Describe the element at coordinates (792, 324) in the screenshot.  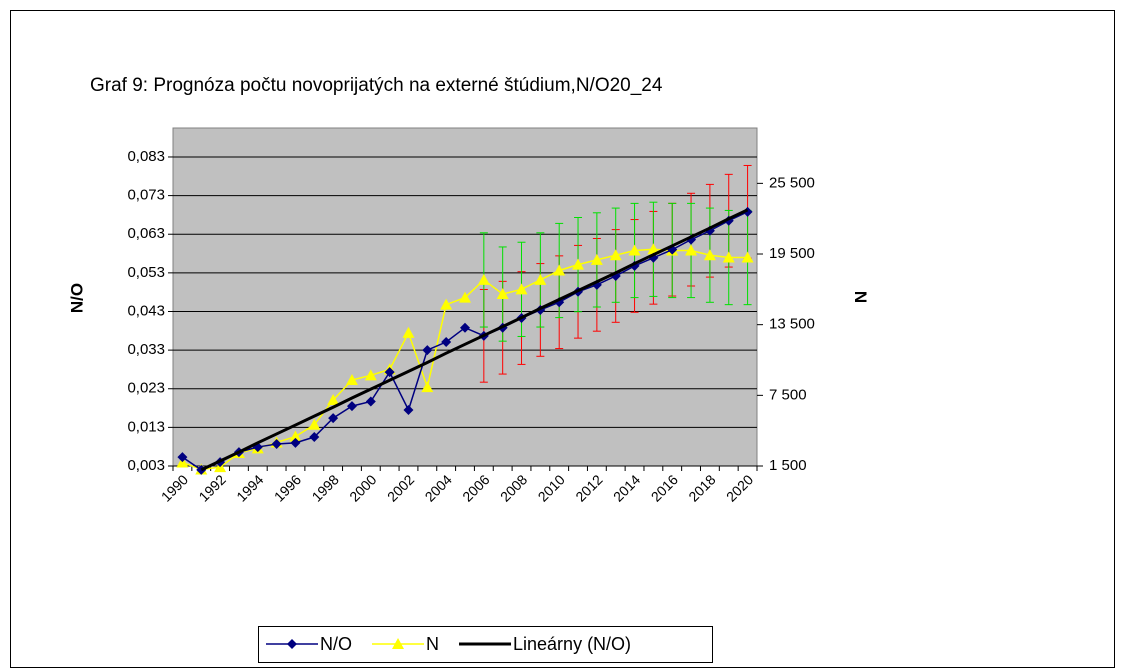
I see `y2-tick-label: 13 500` at that location.